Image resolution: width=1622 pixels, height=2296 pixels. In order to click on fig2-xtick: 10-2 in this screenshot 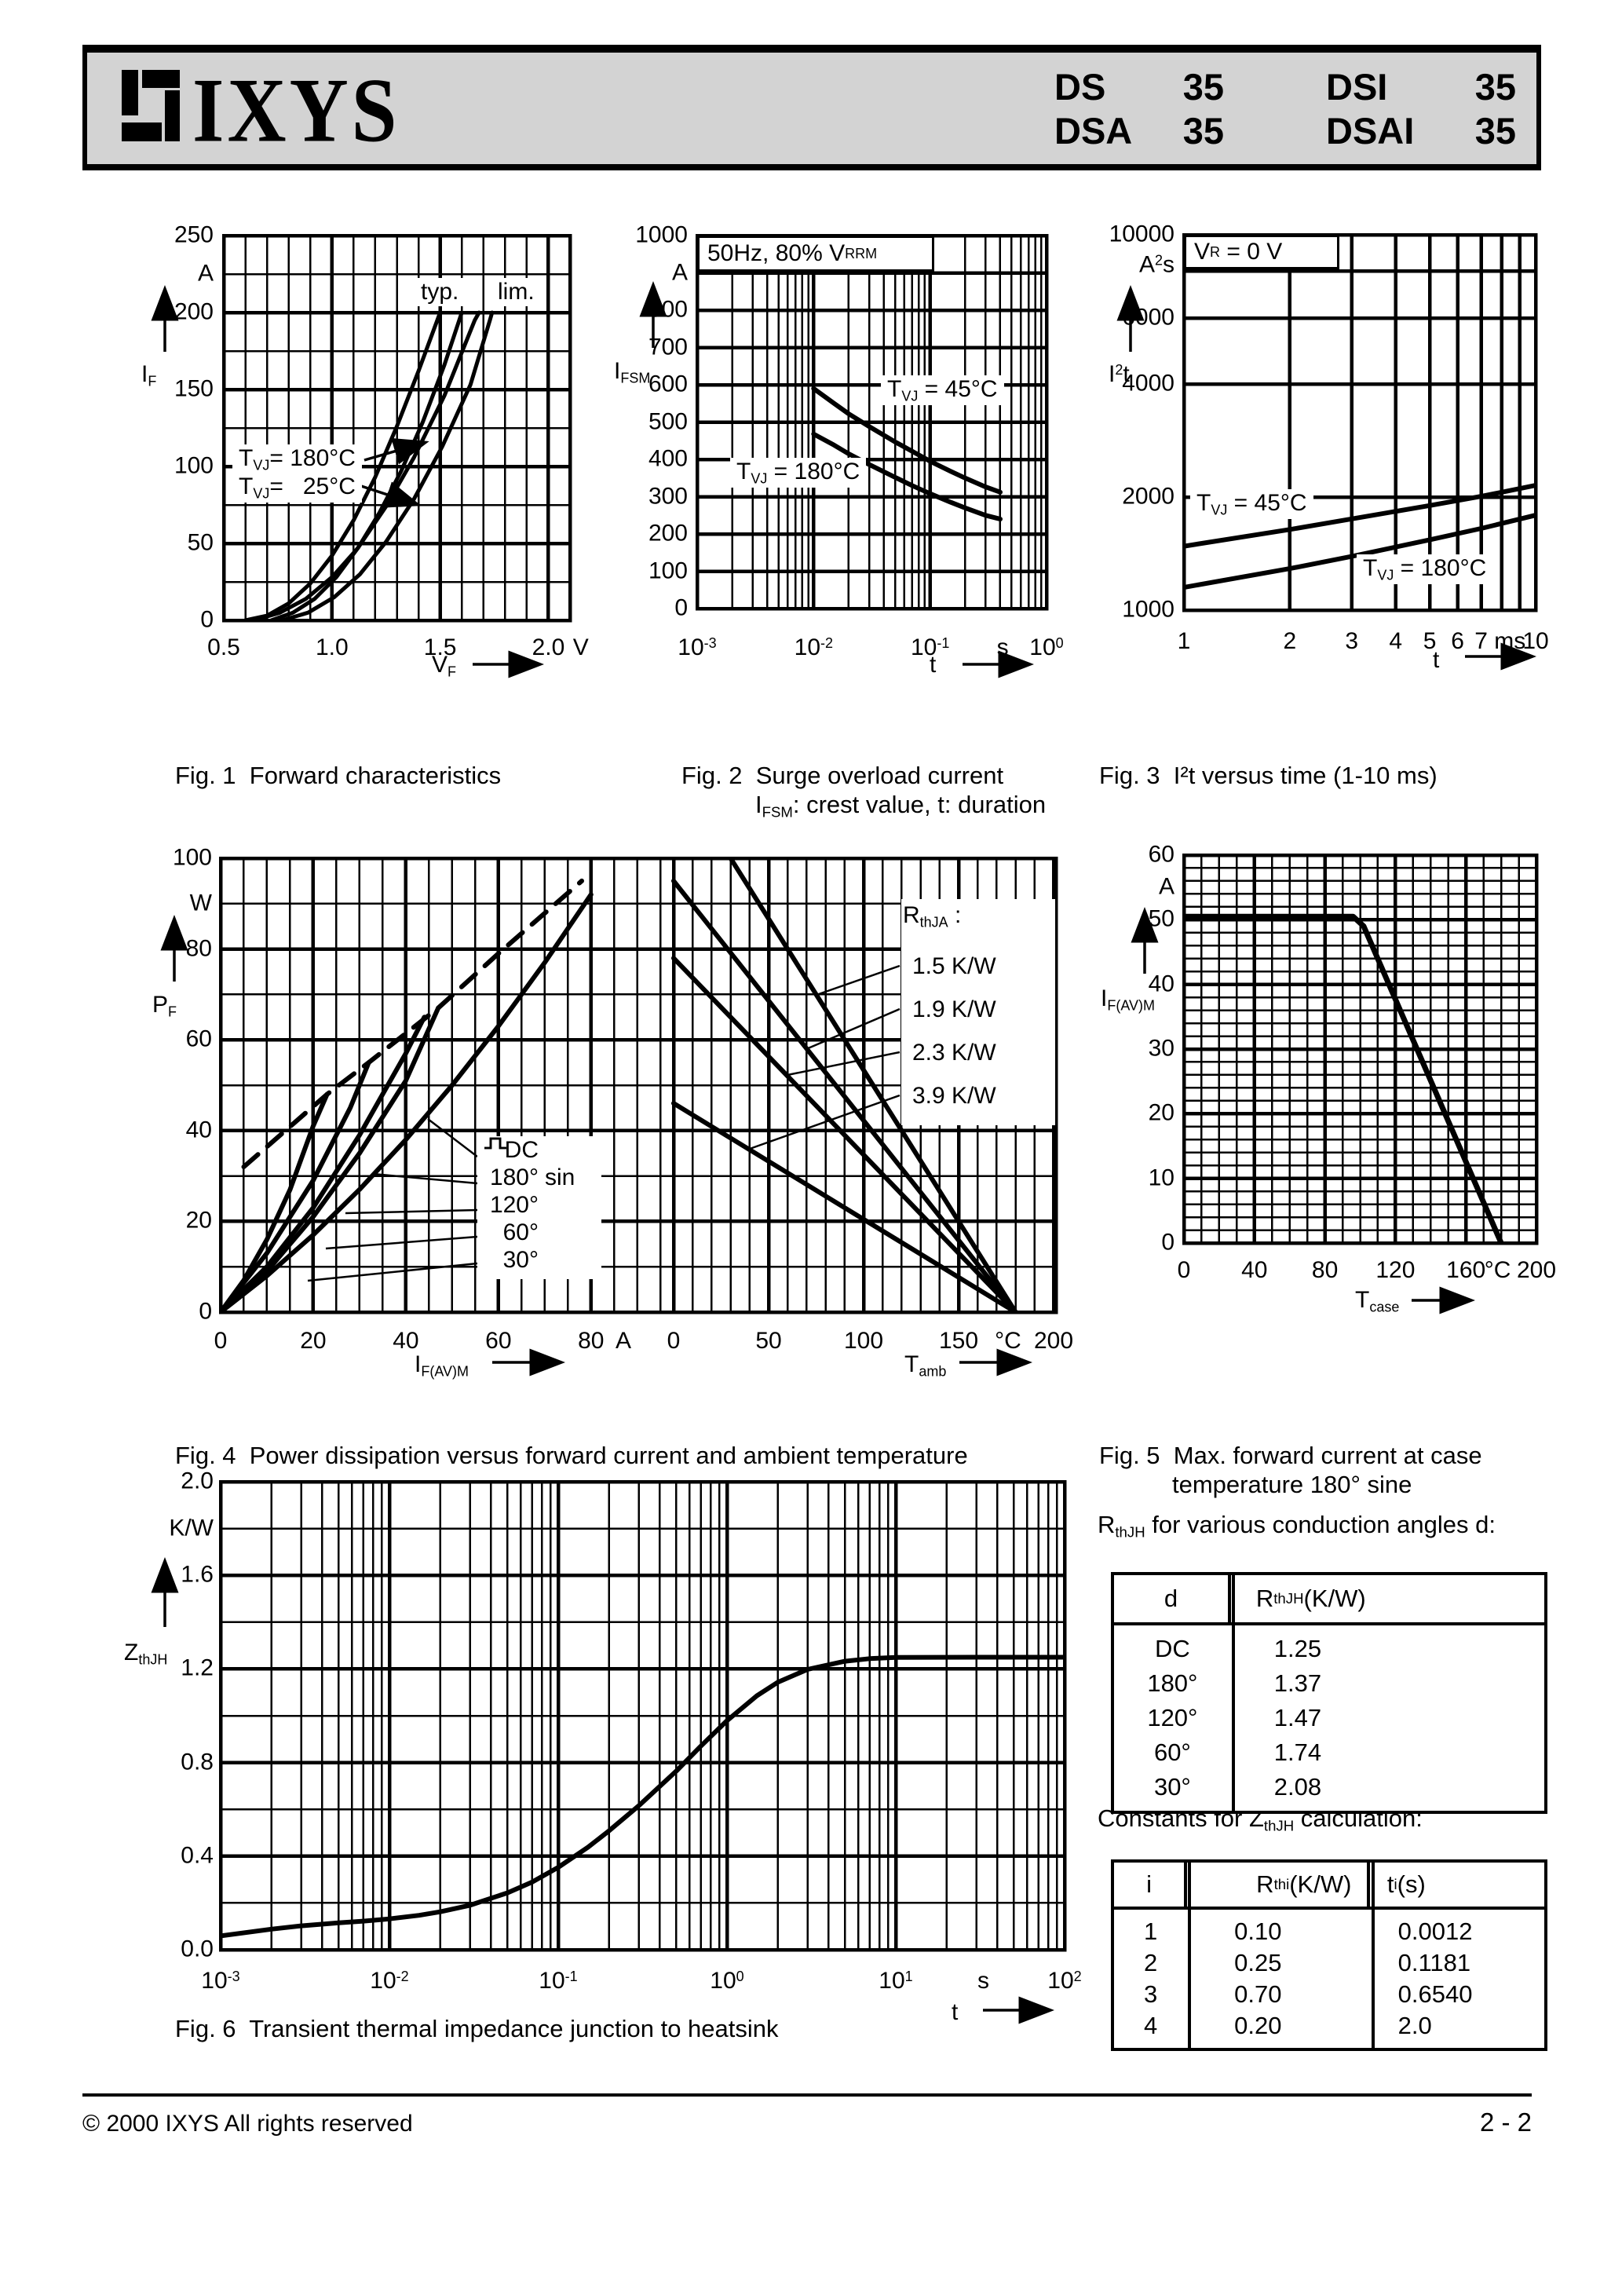, I will do `click(814, 647)`.